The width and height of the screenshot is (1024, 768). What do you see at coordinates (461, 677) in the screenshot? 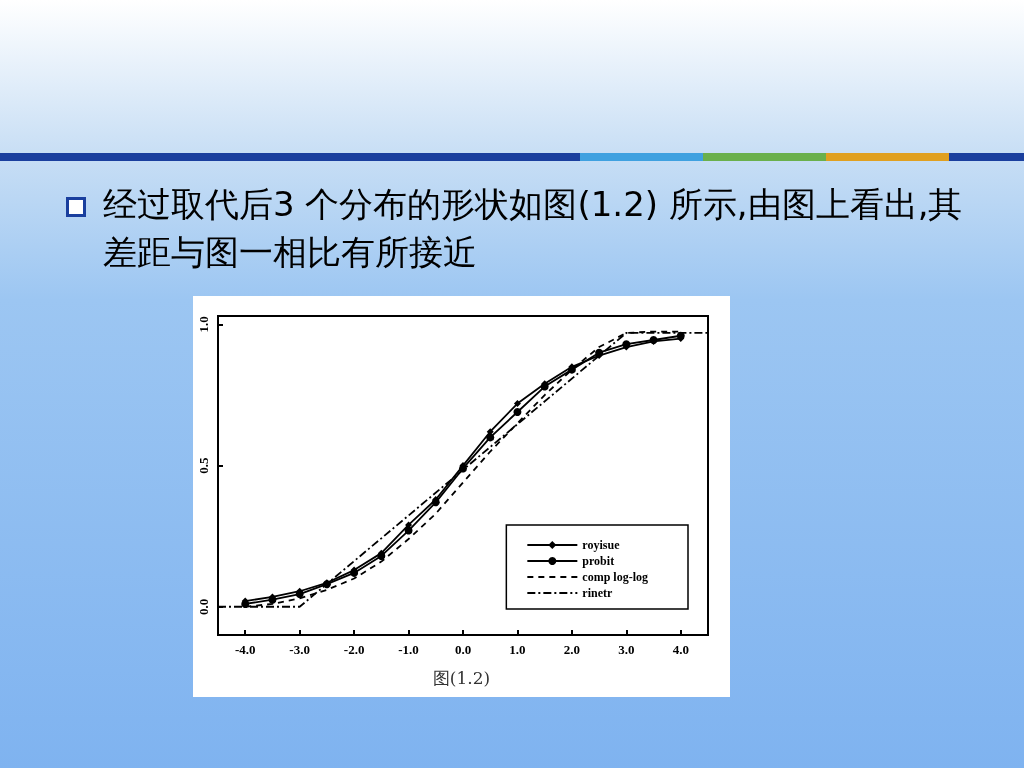
I see `text: 图(1.2)` at bounding box center [461, 677].